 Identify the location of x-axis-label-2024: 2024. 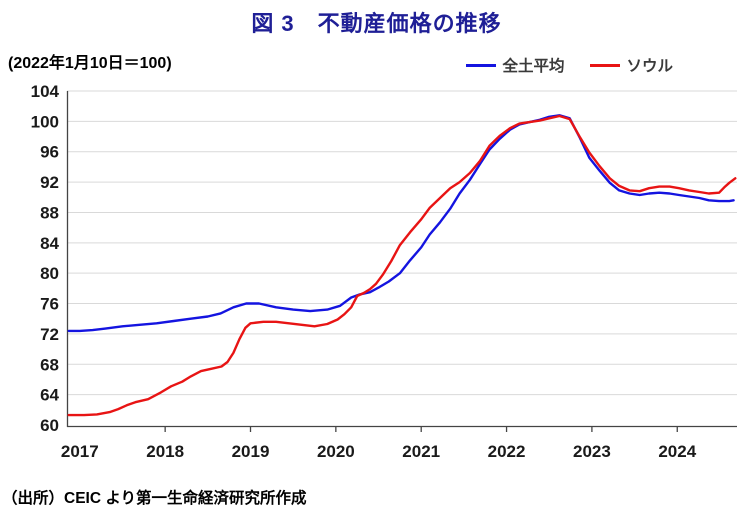
(677, 451).